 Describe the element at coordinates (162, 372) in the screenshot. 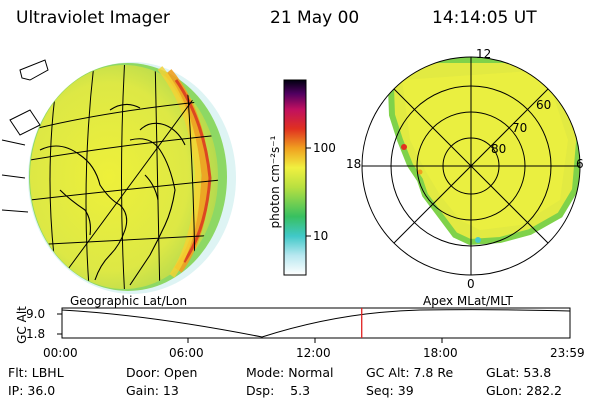

I see `info-door: Door: Open` at that location.